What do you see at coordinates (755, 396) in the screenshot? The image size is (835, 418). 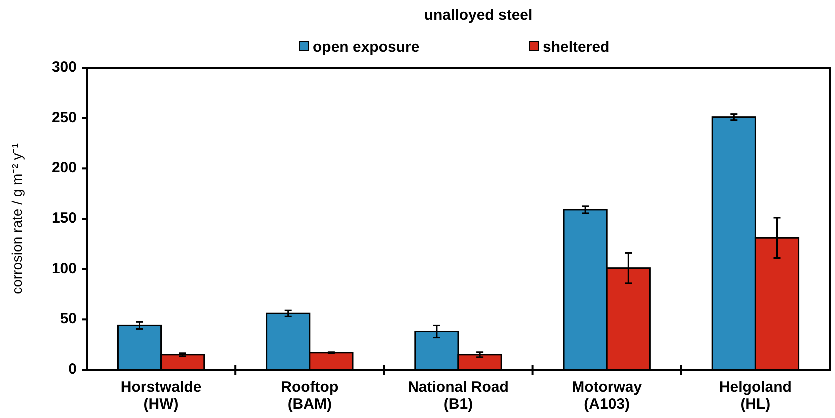 I see `x-tick-label: Helgoland (HL)` at bounding box center [755, 396].